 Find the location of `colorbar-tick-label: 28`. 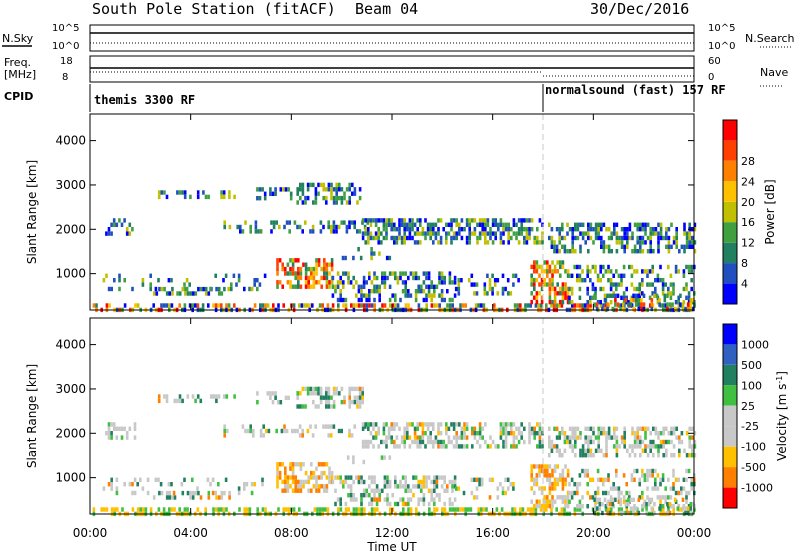

colorbar-tick-label: 28 is located at coordinates (748, 161).